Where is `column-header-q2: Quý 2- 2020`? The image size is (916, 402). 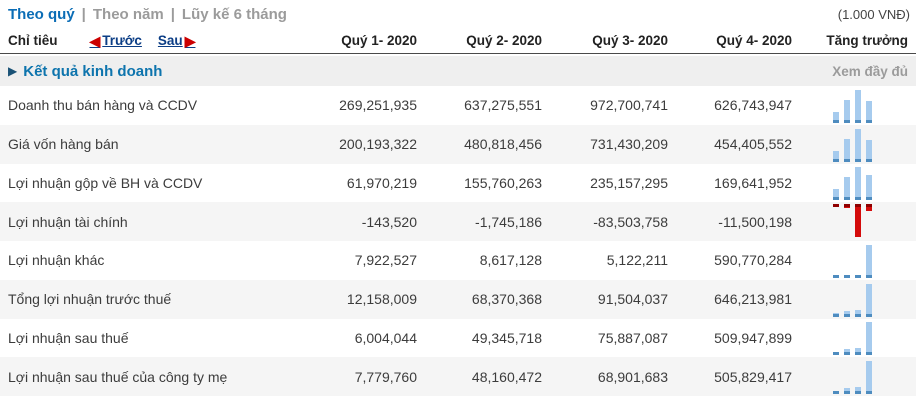 column-header-q2: Quý 2- 2020 is located at coordinates (504, 40).